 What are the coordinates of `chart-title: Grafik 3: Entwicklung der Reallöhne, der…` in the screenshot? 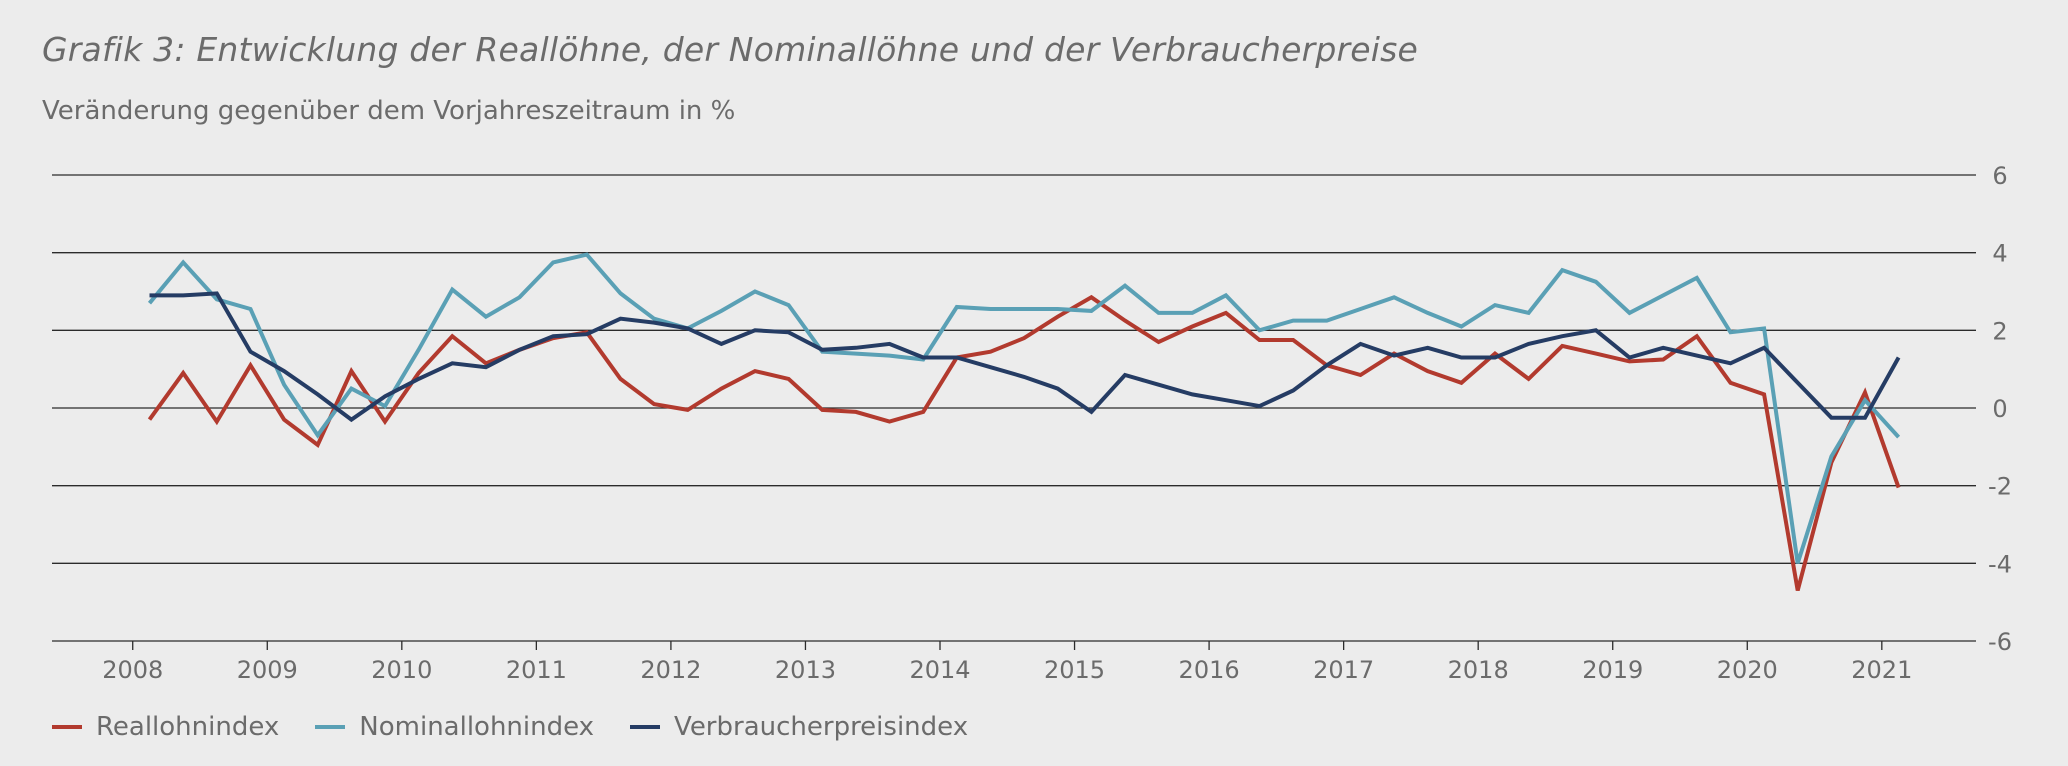 It's located at (730, 49).